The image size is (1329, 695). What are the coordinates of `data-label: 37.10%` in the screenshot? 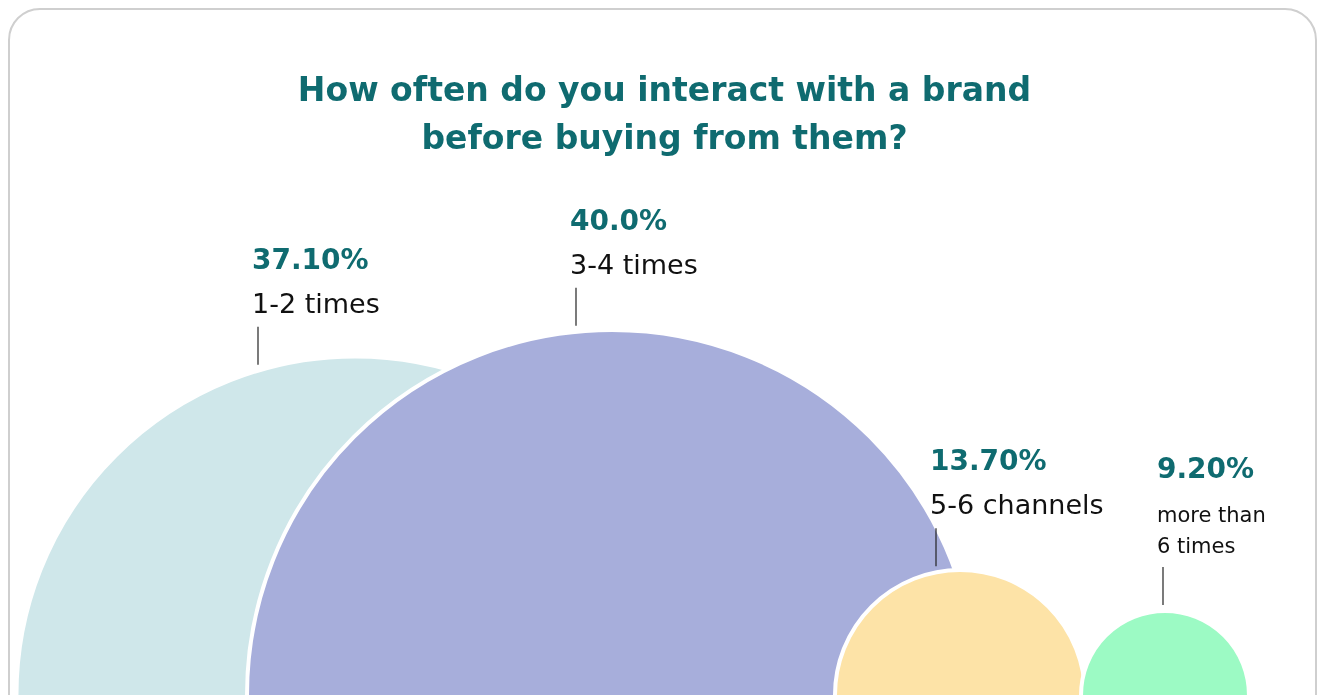 It's located at (310, 259).